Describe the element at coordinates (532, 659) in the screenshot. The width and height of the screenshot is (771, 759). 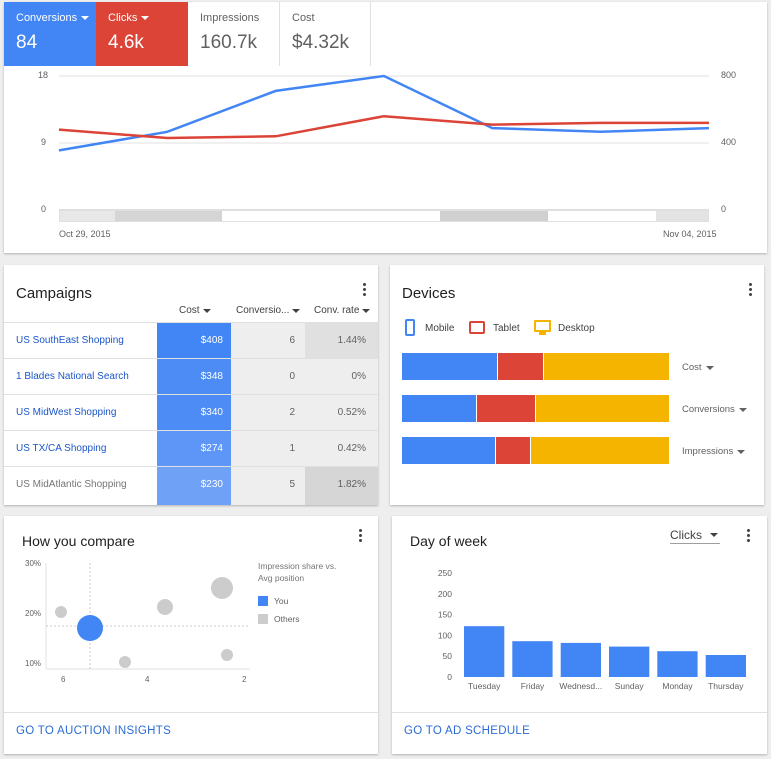
I see `bar-friday` at that location.